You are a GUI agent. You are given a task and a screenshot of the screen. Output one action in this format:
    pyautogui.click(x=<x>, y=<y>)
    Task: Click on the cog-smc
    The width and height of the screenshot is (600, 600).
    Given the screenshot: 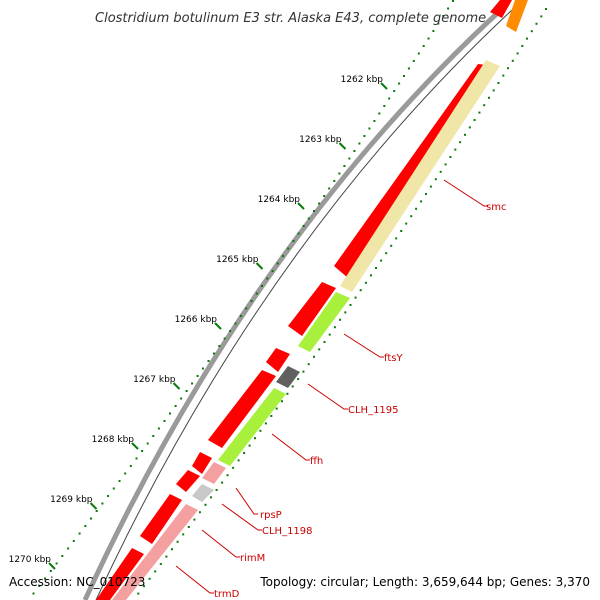 What is the action you would take?
    pyautogui.click(x=420, y=176)
    